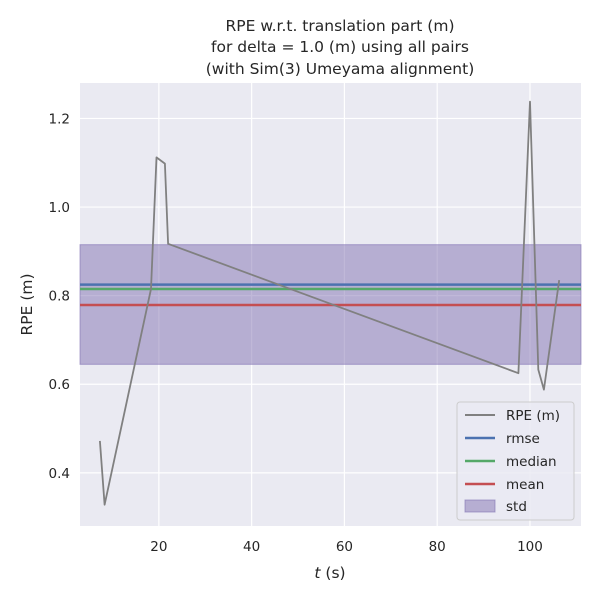  Describe the element at coordinates (516, 507) in the screenshot. I see `legend-label-std: std` at that location.